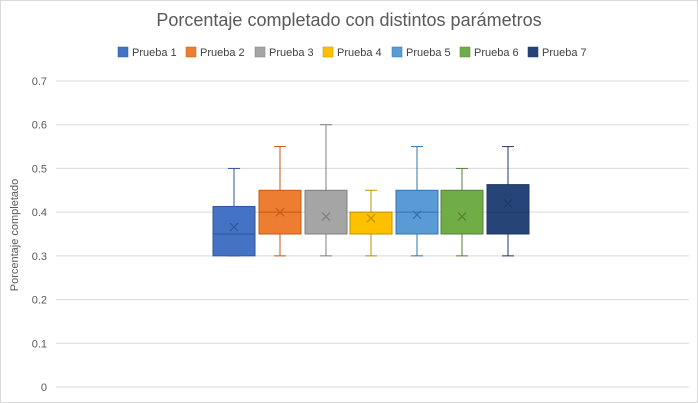  Describe the element at coordinates (39, 169) in the screenshot. I see `y-tick-label: 0.5` at that location.